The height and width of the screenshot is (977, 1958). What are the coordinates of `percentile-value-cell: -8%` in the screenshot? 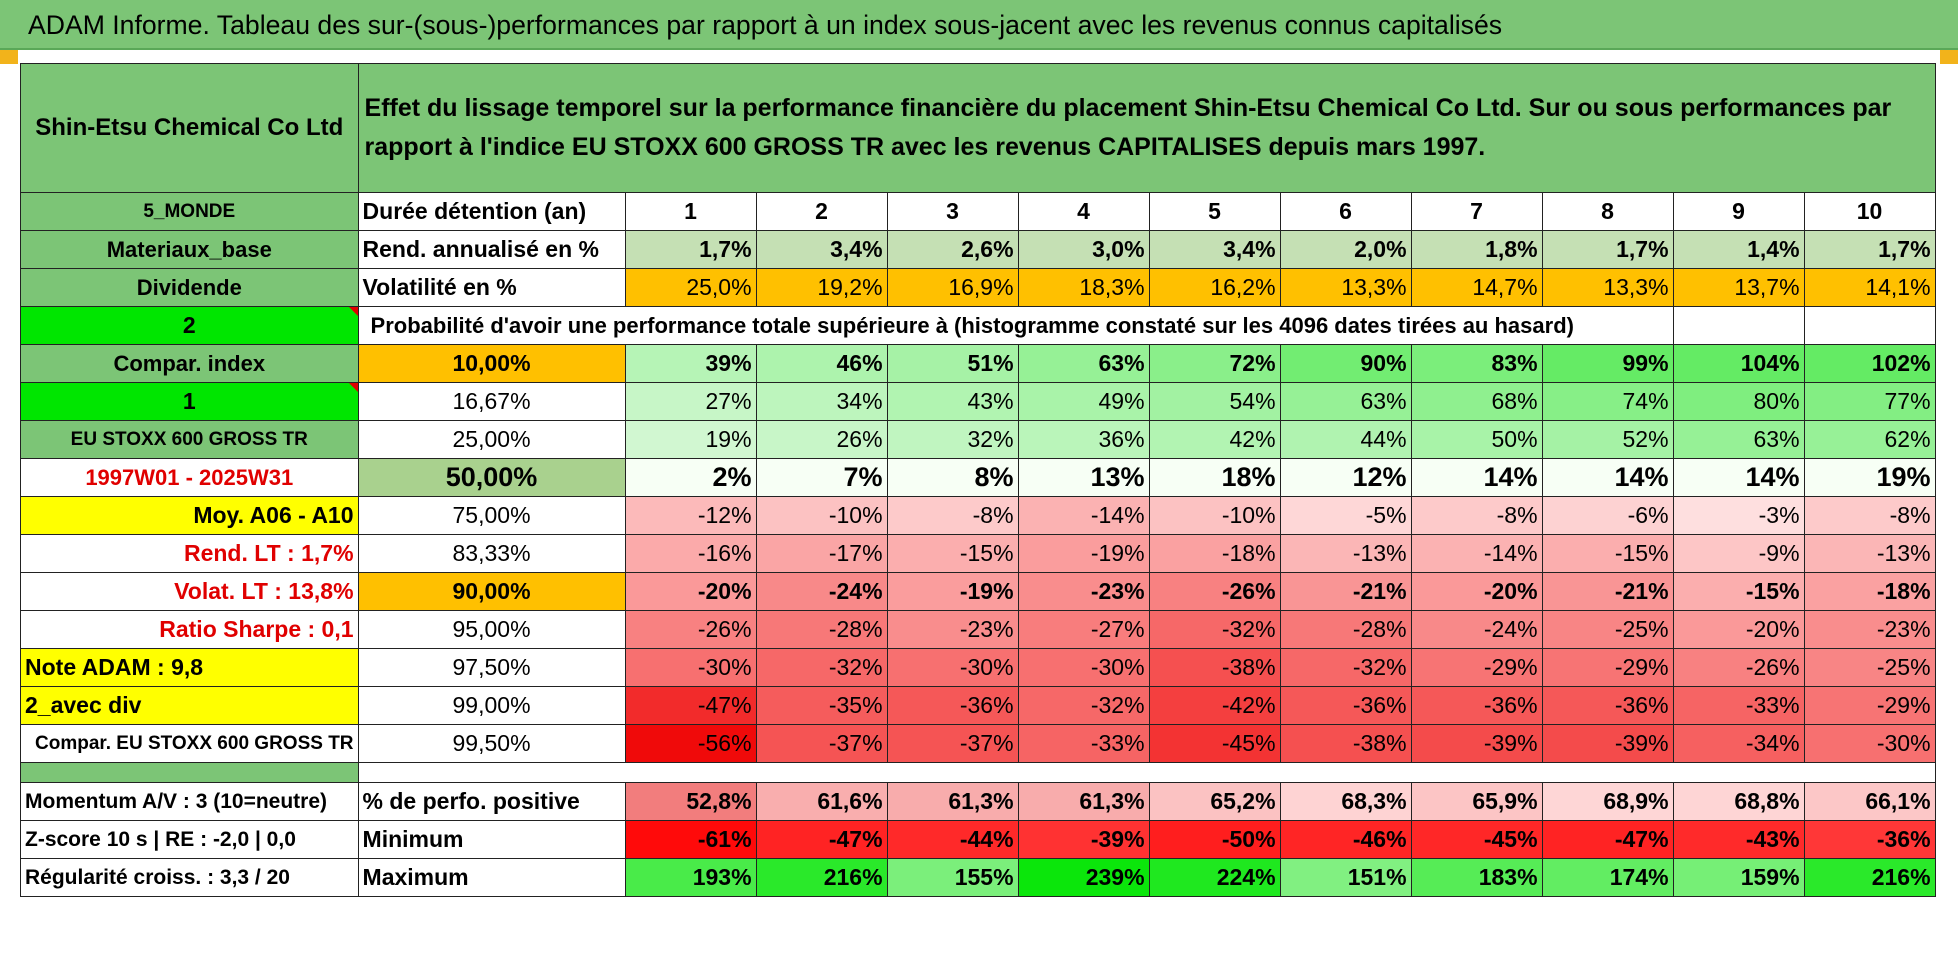 It's located at (1476, 515).